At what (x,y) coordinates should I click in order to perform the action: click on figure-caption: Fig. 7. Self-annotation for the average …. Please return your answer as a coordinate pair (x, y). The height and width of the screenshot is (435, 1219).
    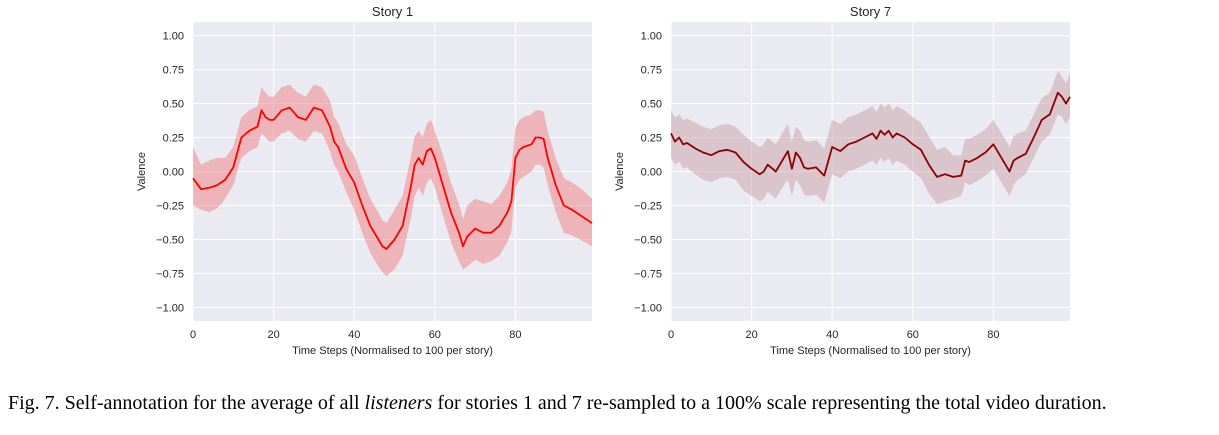
    Looking at the image, I should click on (610, 403).